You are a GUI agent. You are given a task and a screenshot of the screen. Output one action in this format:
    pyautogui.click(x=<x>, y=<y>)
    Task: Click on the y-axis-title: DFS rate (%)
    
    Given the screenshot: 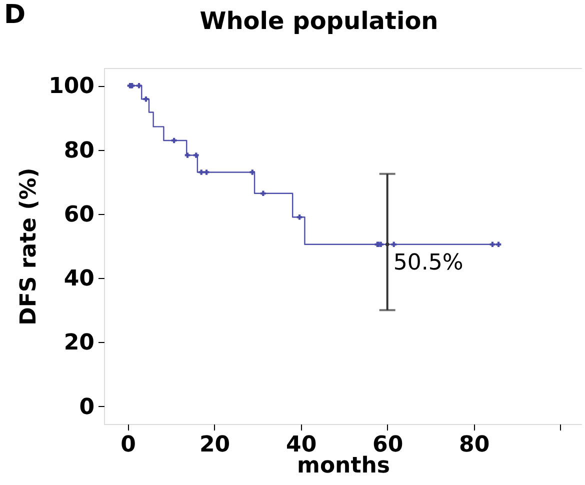 What is the action you would take?
    pyautogui.click(x=29, y=247)
    